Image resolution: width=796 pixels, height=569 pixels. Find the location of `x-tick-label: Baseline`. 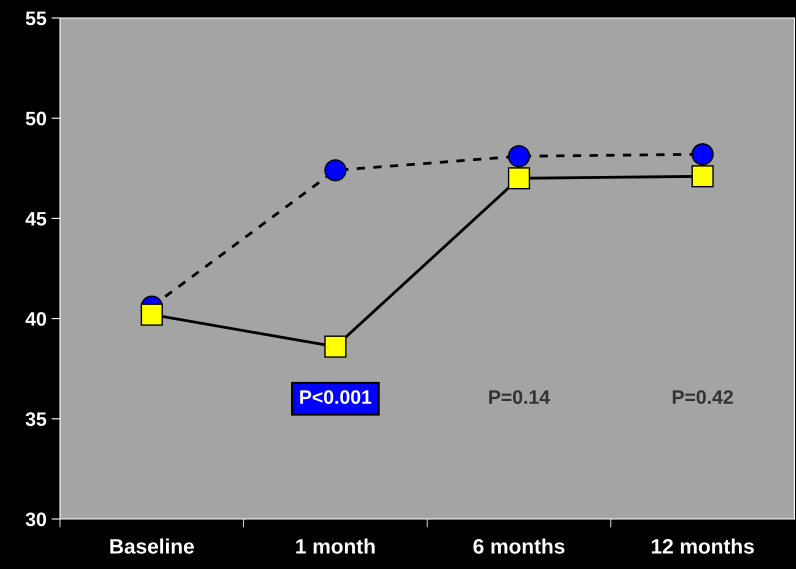

x-tick-label: Baseline is located at coordinates (152, 546).